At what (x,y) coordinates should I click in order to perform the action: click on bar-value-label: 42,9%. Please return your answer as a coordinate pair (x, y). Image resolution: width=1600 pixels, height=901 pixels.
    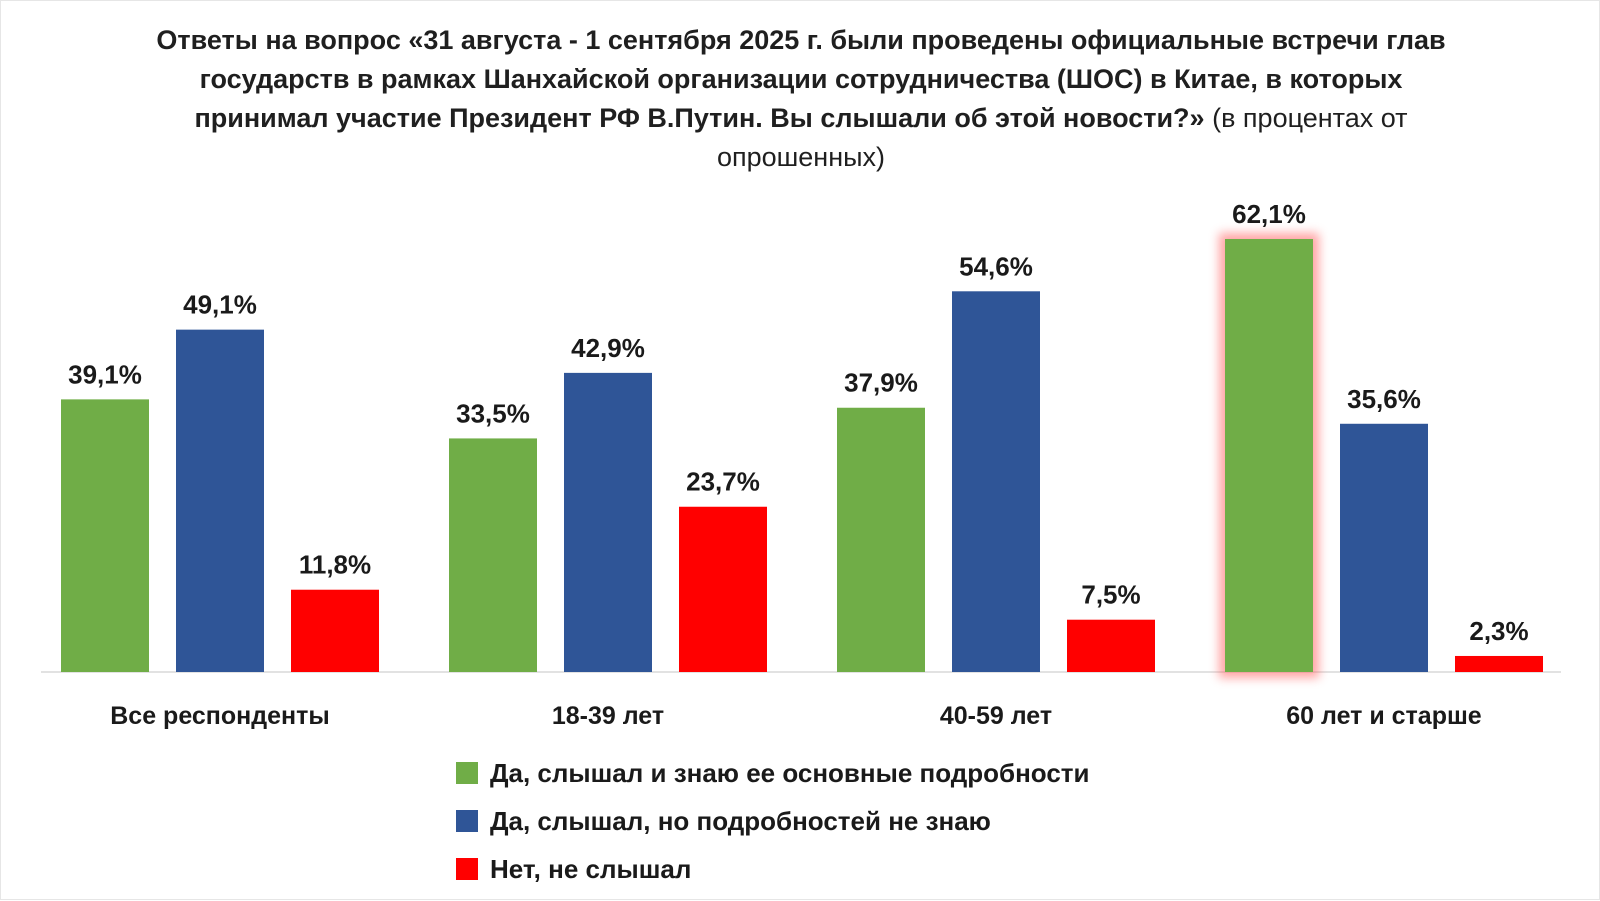
    Looking at the image, I should click on (608, 348).